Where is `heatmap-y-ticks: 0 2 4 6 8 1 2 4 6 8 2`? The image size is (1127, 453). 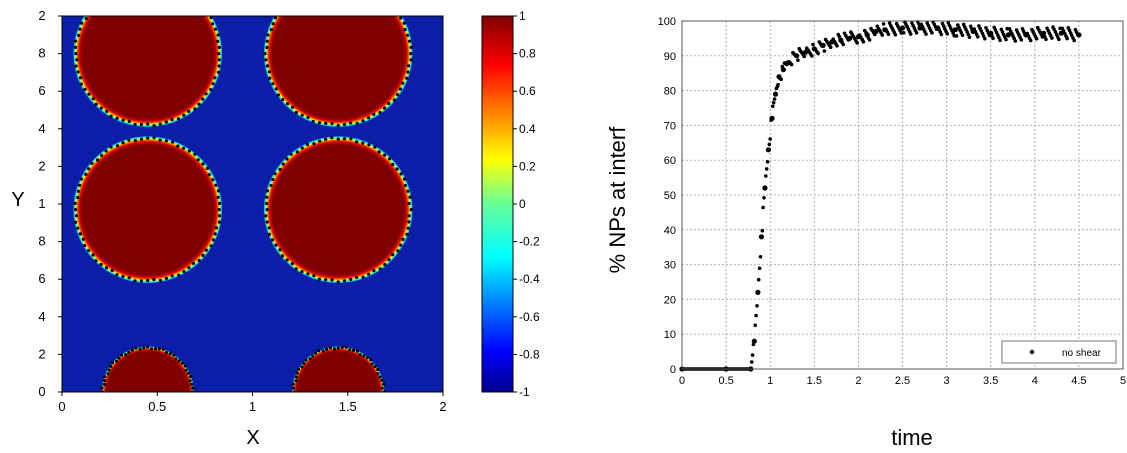
heatmap-y-ticks: 0 2 4 6 8 1 2 4 6 8 2 is located at coordinates (50, 203).